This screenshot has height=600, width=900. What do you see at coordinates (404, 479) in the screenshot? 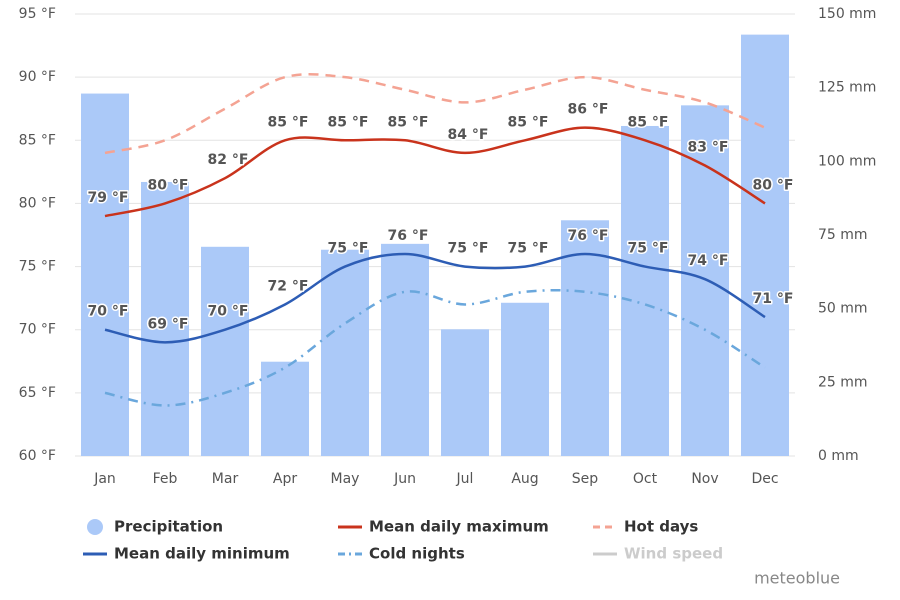
I see `x-tick-label: Jun` at bounding box center [404, 479].